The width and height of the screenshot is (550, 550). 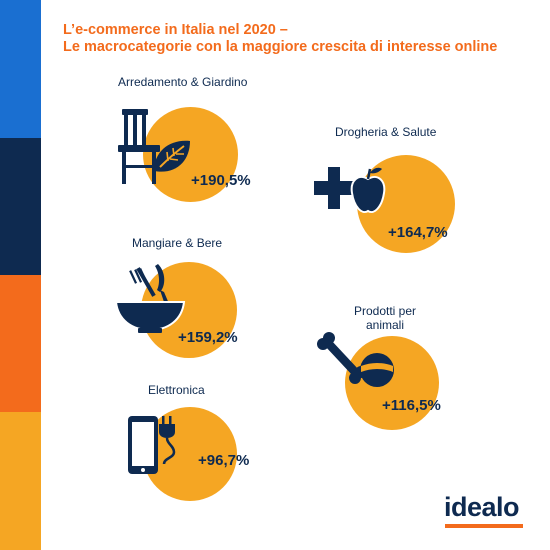 I want to click on stripe-yellow, so click(x=20, y=481).